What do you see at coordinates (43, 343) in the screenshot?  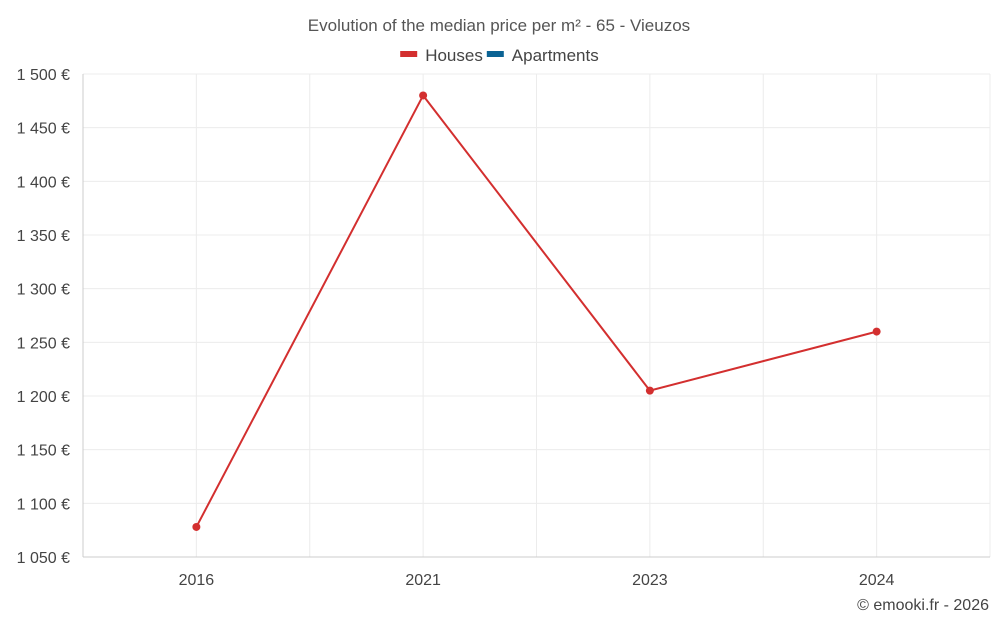 I see `y-tick-label: 1 250 €` at bounding box center [43, 343].